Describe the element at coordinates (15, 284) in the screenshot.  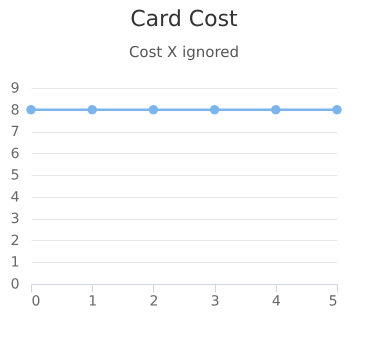
I see `y-tick-label: 0` at that location.